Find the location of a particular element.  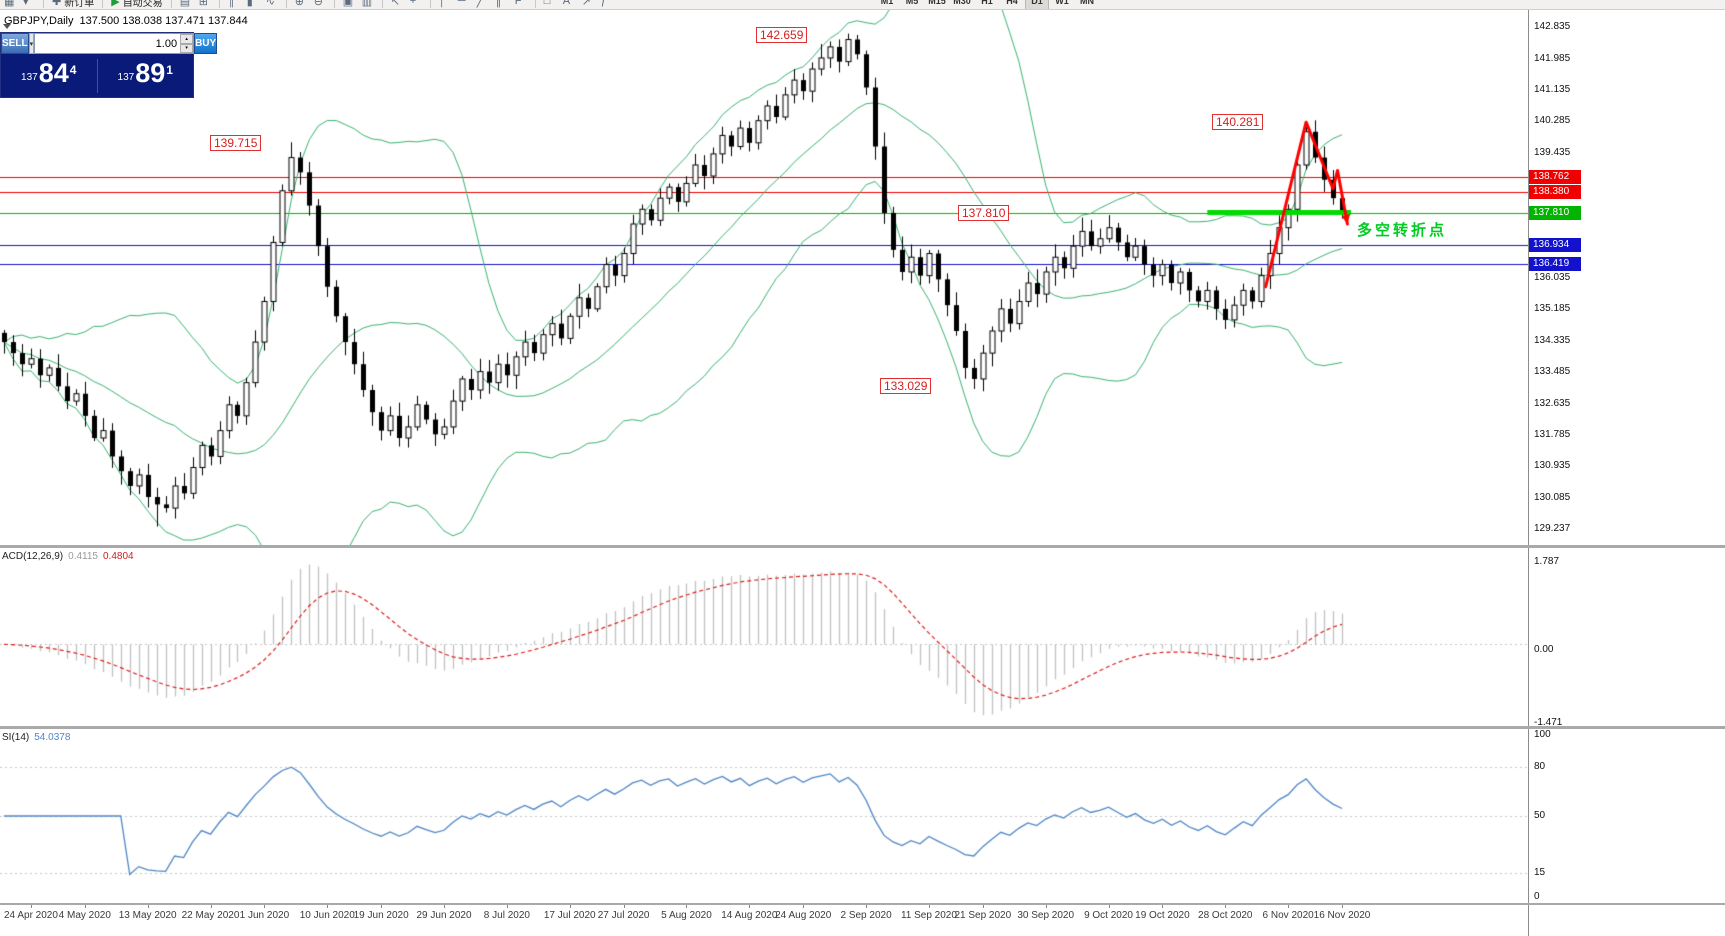

macd-indicator-label: ACD(12,26,9) 0.4115 0.4804 is located at coordinates (70, 556).